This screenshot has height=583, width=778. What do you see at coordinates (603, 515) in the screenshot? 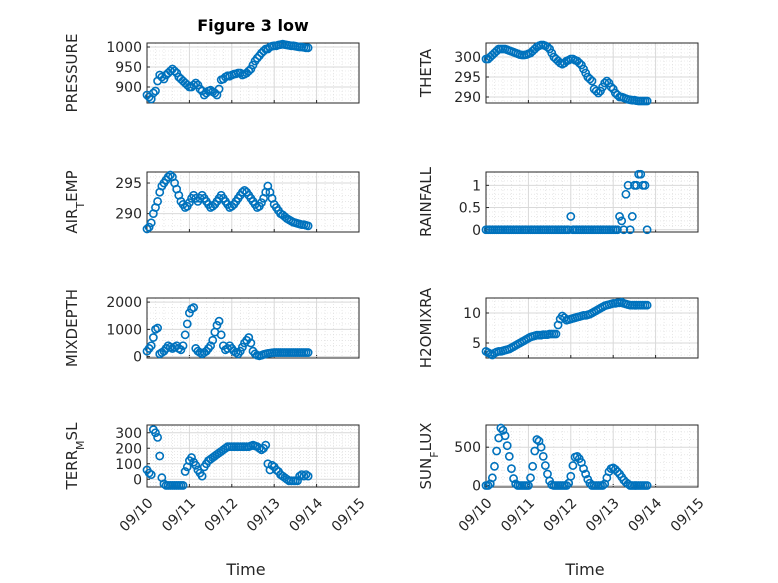
I see `x-tick-label: 09/13` at bounding box center [603, 515].